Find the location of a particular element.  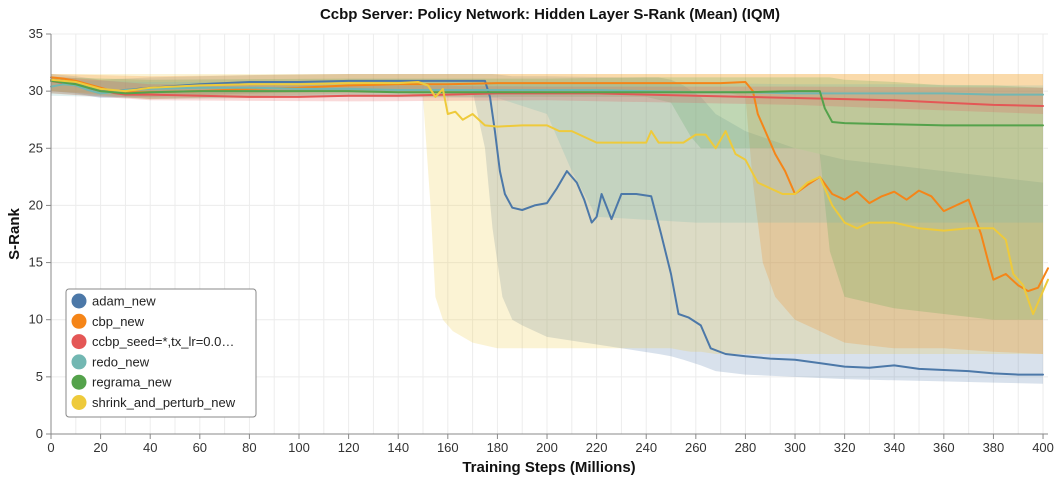

x-axis-title: Training Steps (Millions) is located at coordinates (548, 467).